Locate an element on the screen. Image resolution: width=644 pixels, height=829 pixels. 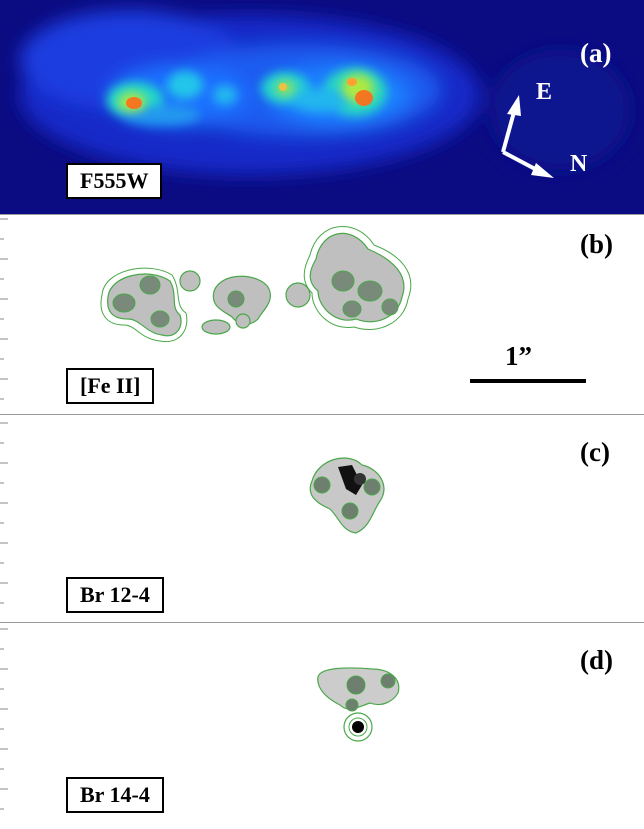
scale-bar-label: 1” is located at coordinates (518, 356).